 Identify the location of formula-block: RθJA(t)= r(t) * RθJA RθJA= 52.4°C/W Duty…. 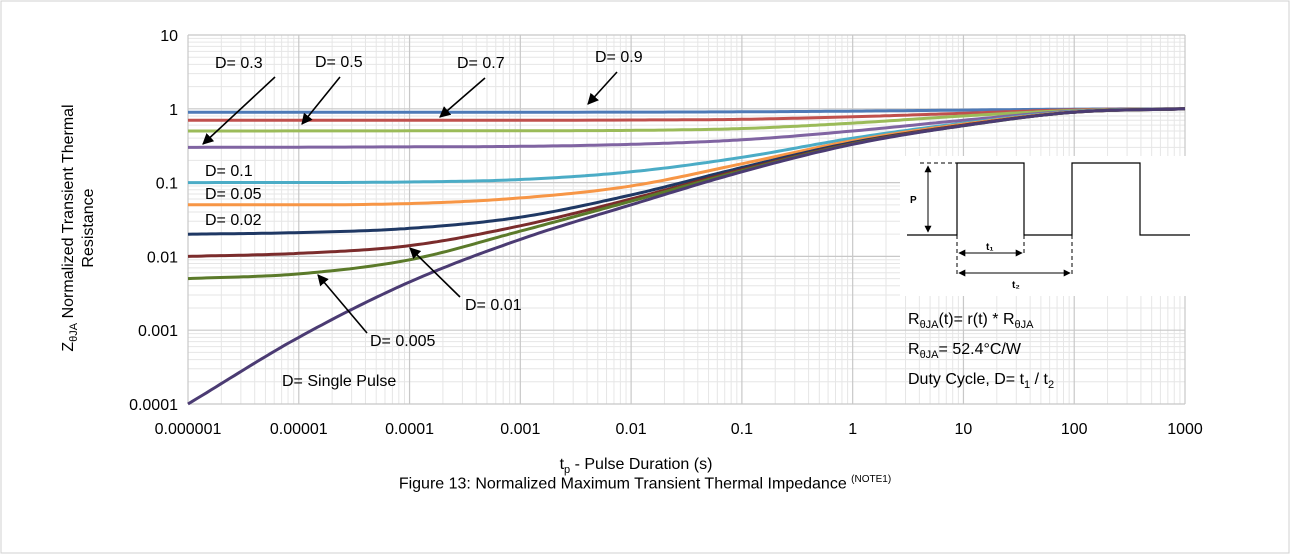
(981, 351).